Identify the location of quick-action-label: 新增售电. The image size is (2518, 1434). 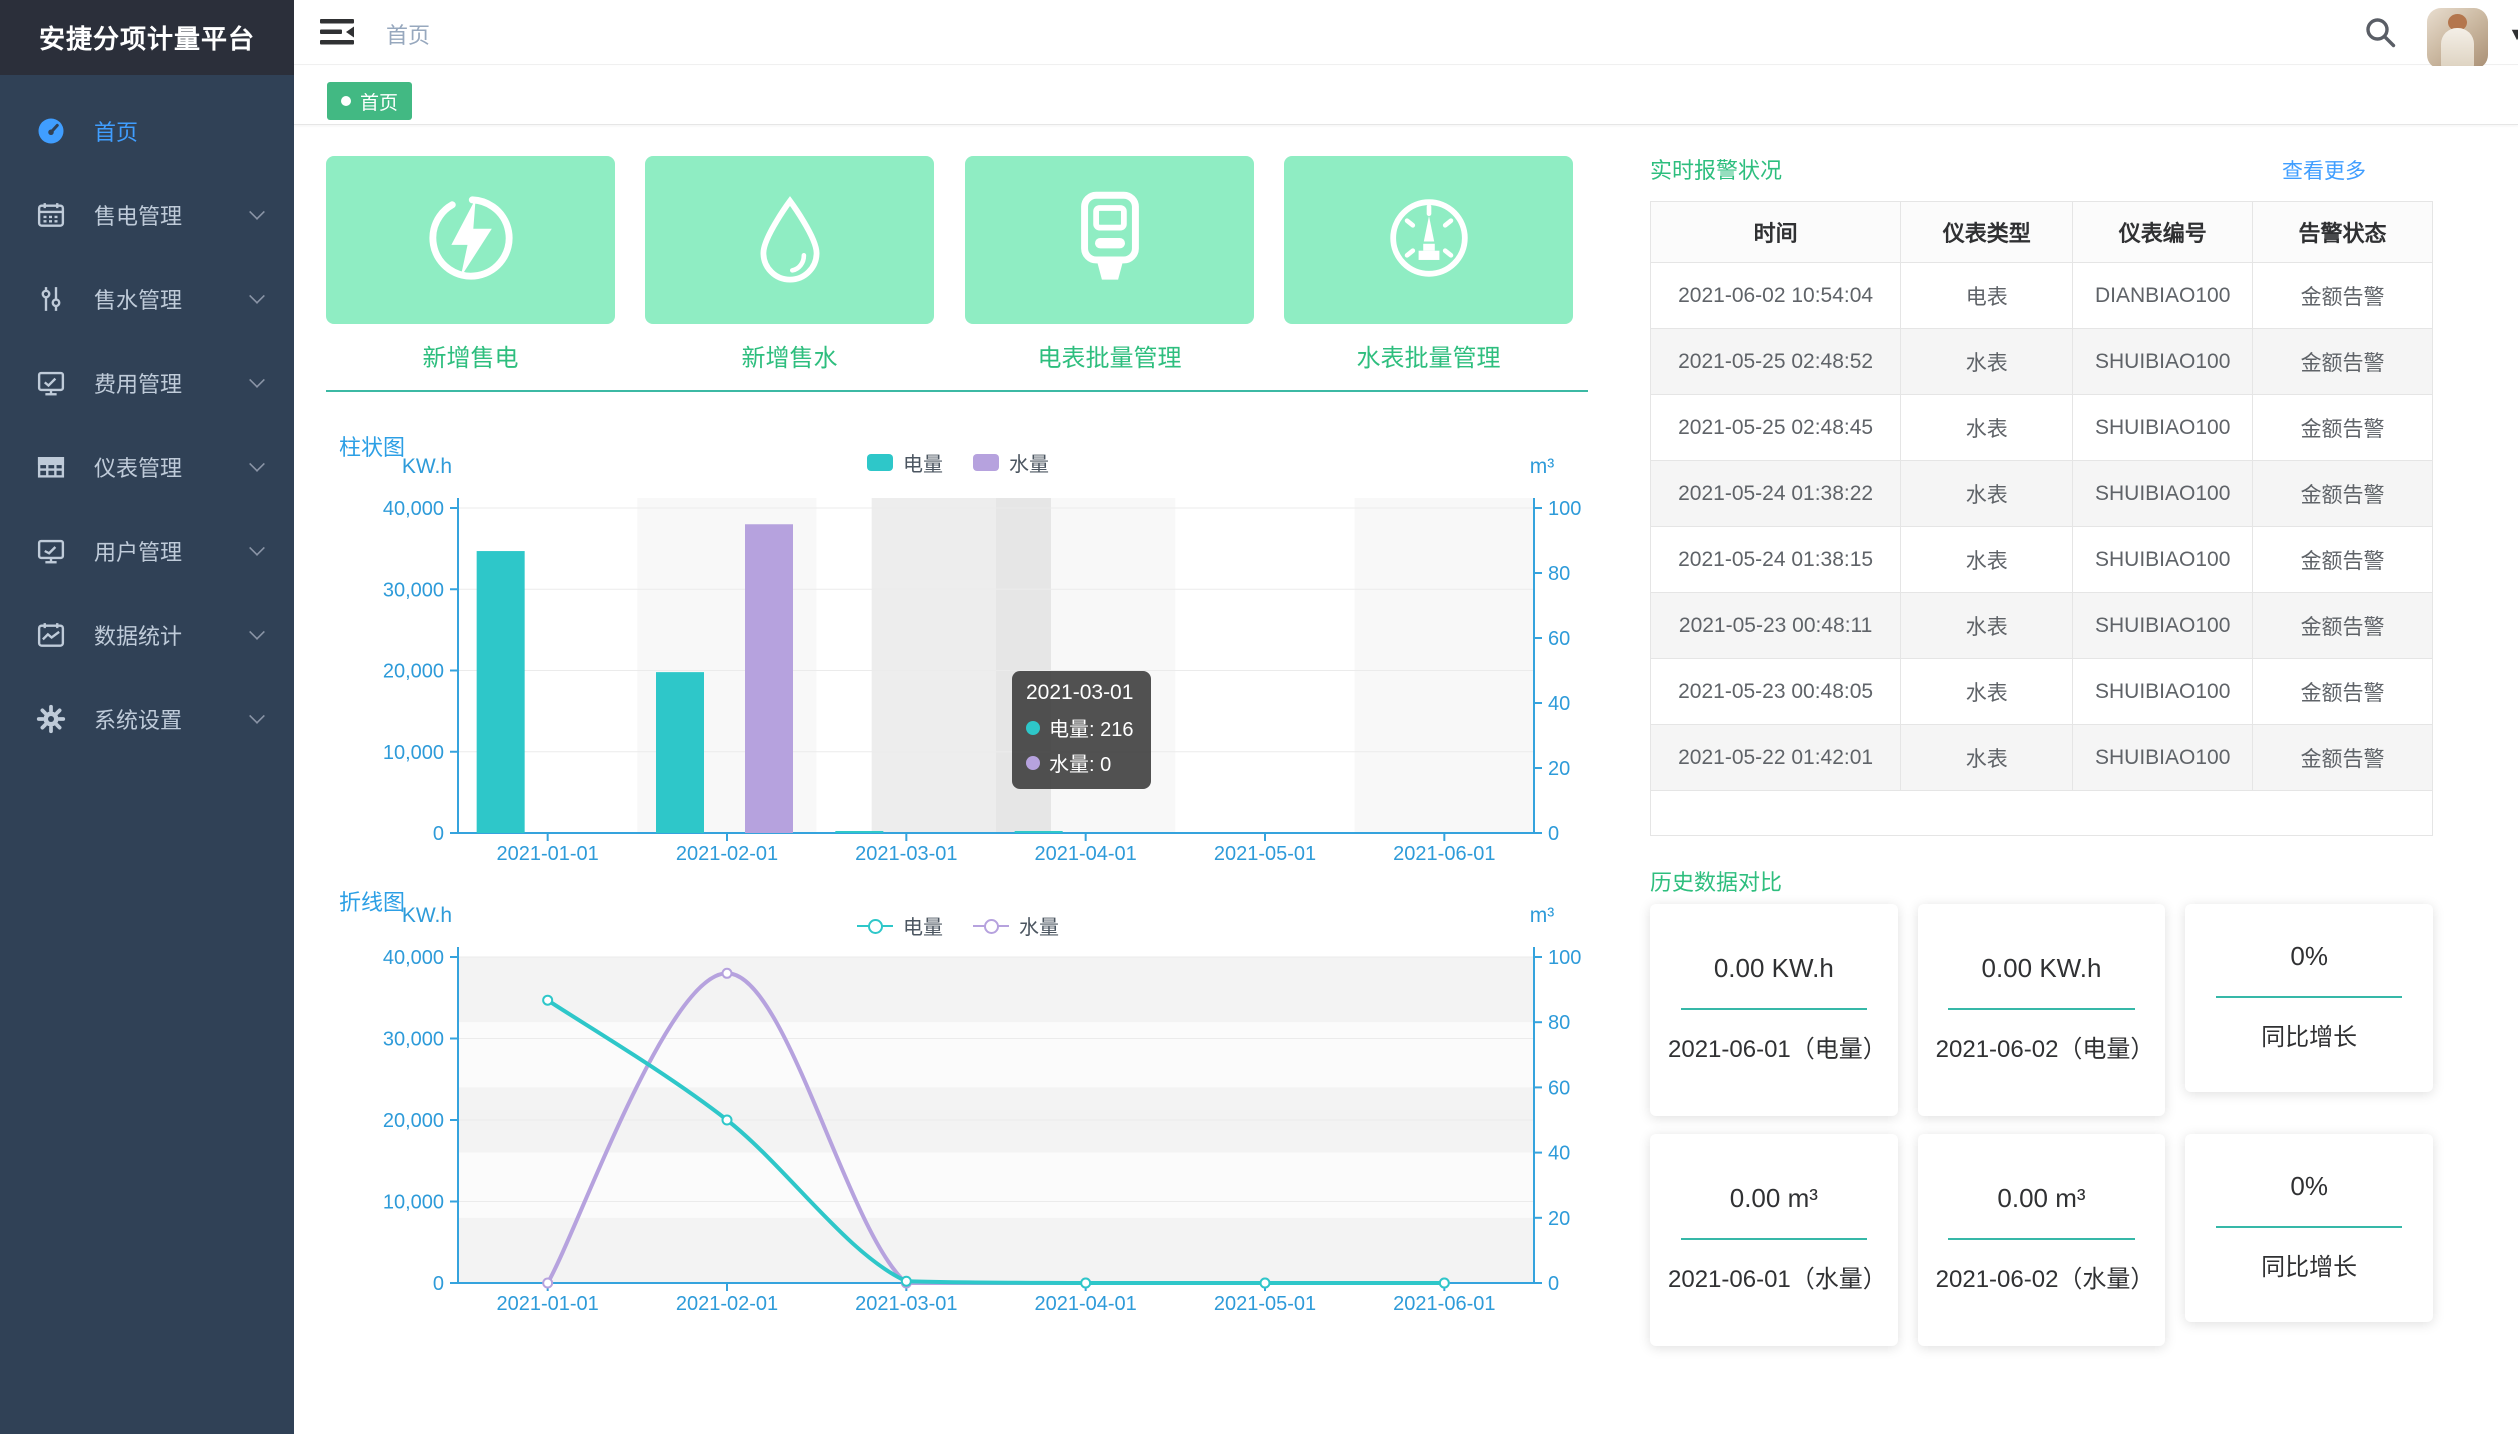
(470, 358).